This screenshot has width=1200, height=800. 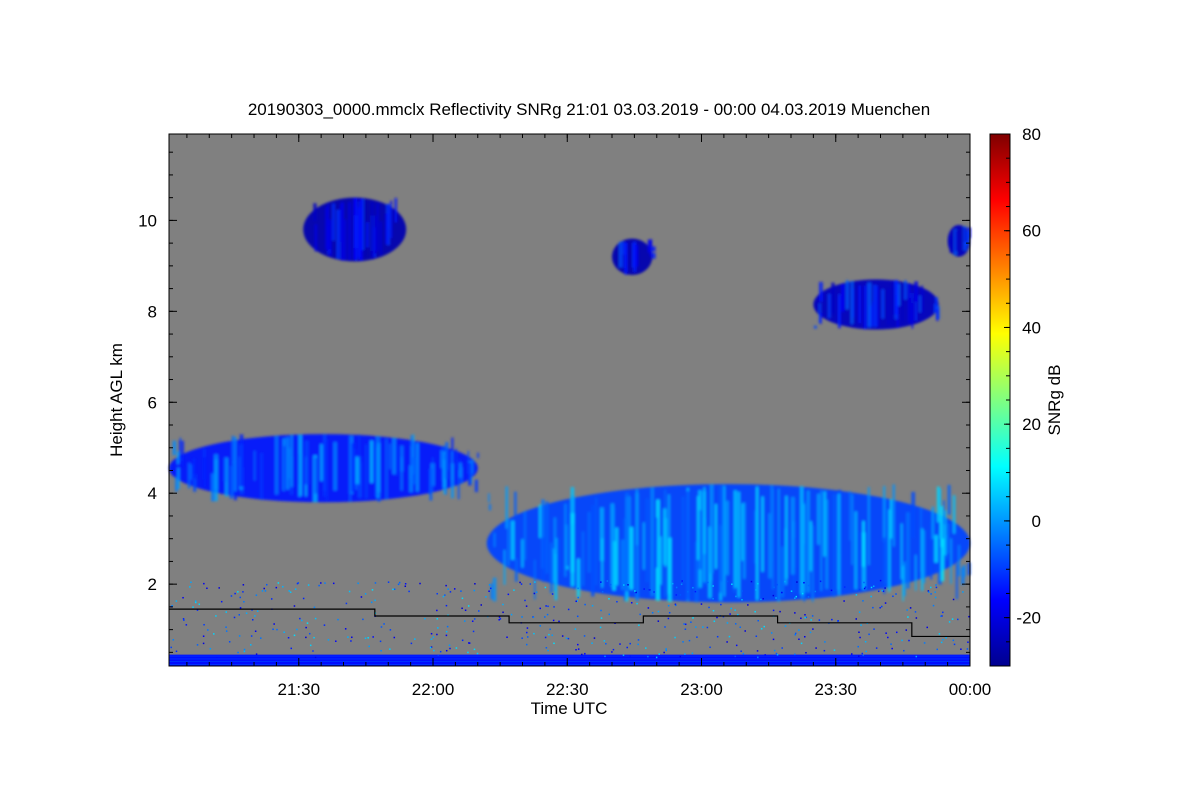 I want to click on colorbar-tick-label: -20, so click(x=1028, y=618).